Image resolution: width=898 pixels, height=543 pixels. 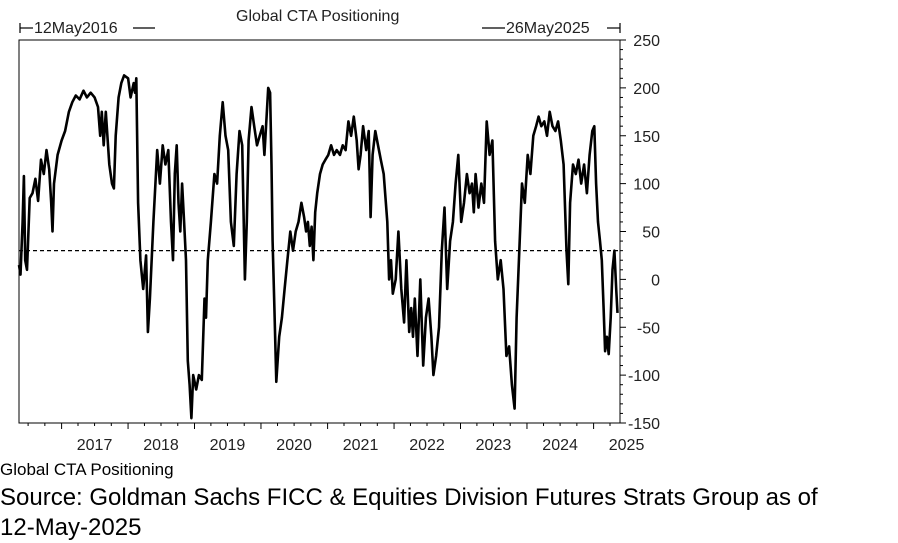 I want to click on x-axis: 2017 2018 2019 2020 2021 2022 2023 2024 2025, so click(x=336, y=438).